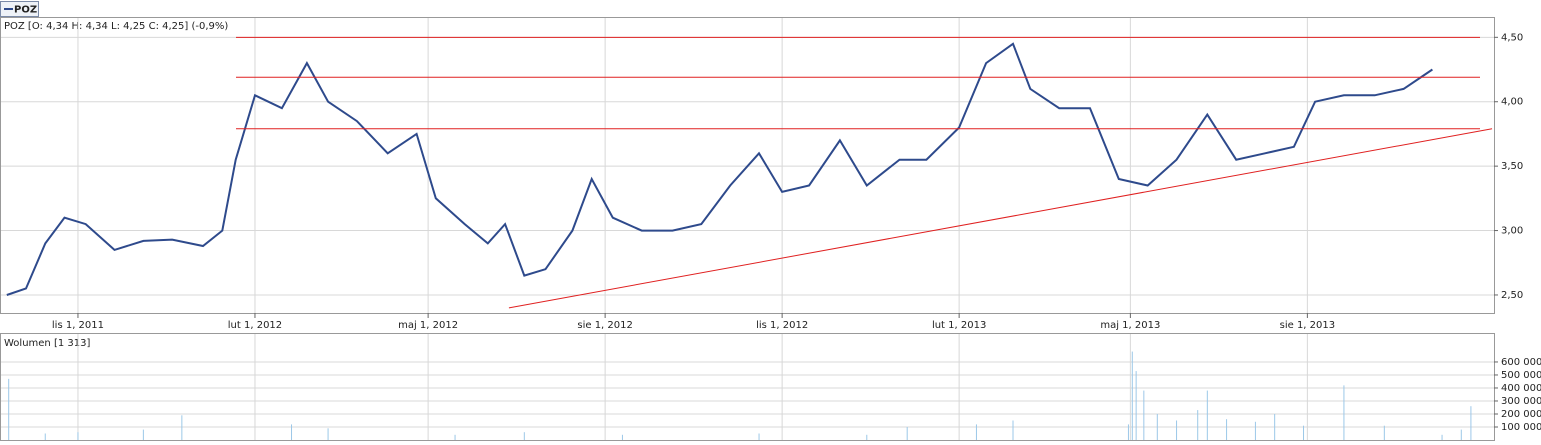 The height and width of the screenshot is (445, 1541). I want to click on volume-title: Wolumen [1 313], so click(47, 343).